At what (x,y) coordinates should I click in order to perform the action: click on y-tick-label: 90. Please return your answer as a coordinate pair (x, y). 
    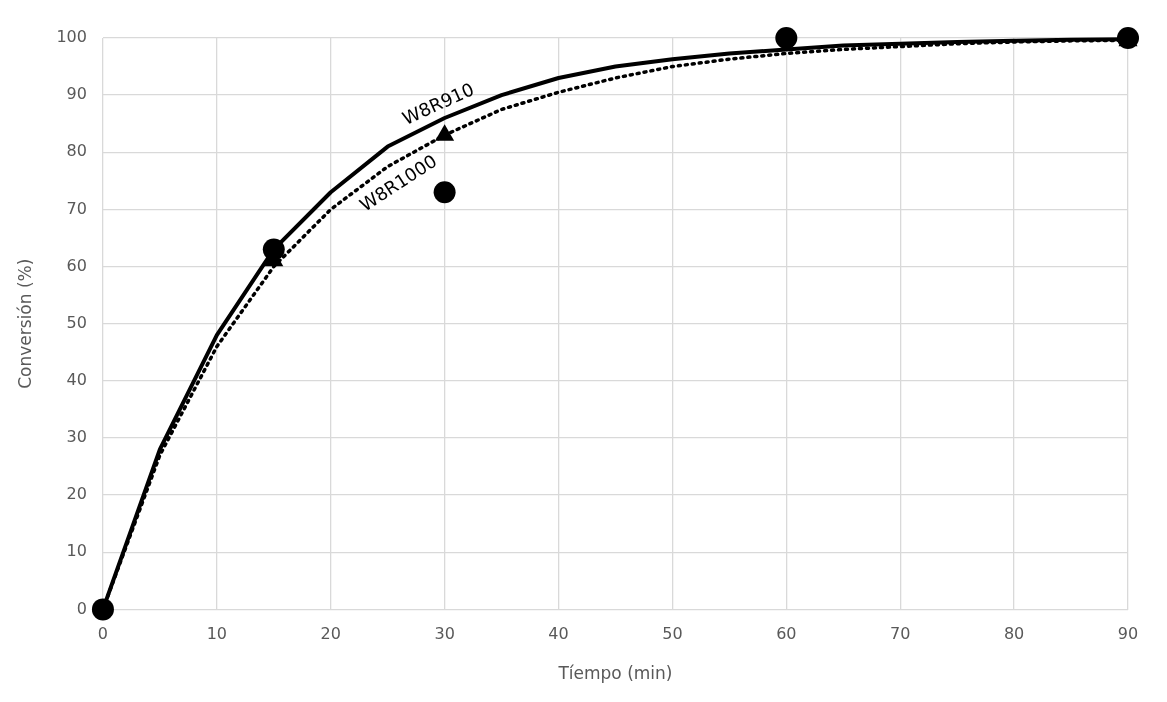
    Looking at the image, I should click on (76, 94).